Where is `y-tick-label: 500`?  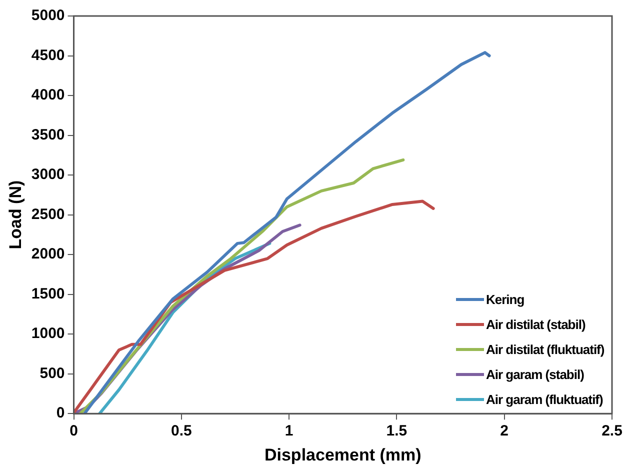
y-tick-label: 500 is located at coordinates (52, 373).